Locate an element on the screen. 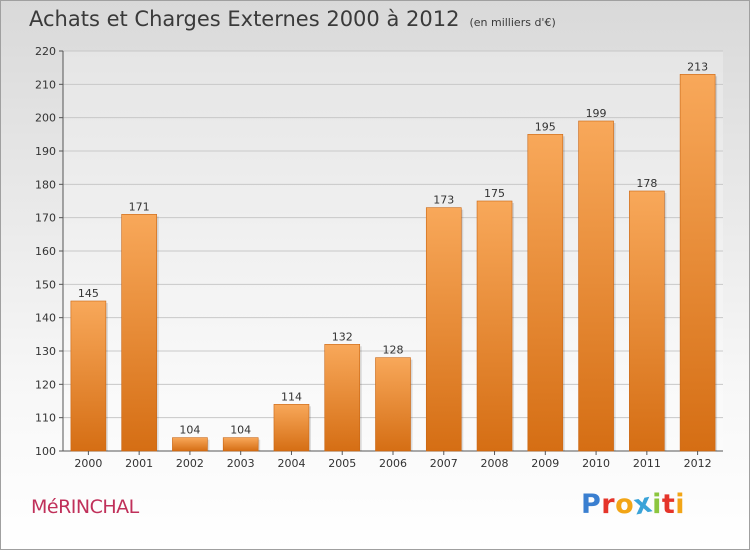 The height and width of the screenshot is (551, 750). y-tick-label: 220 is located at coordinates (45, 51).